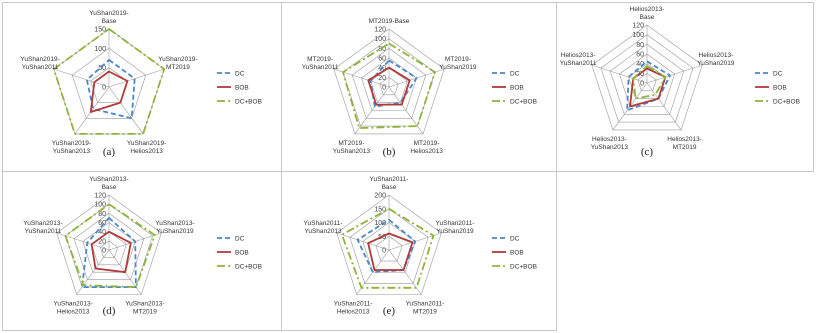 The width and height of the screenshot is (816, 333). Describe the element at coordinates (71, 147) in the screenshot. I see `axis-label: YuShan2019-YuShan2013` at that location.